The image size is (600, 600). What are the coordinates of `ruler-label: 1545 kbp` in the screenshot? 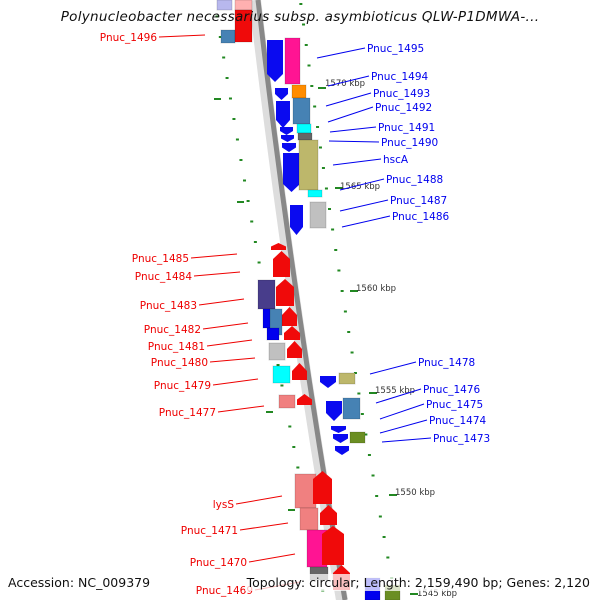 It's located at (437, 594).